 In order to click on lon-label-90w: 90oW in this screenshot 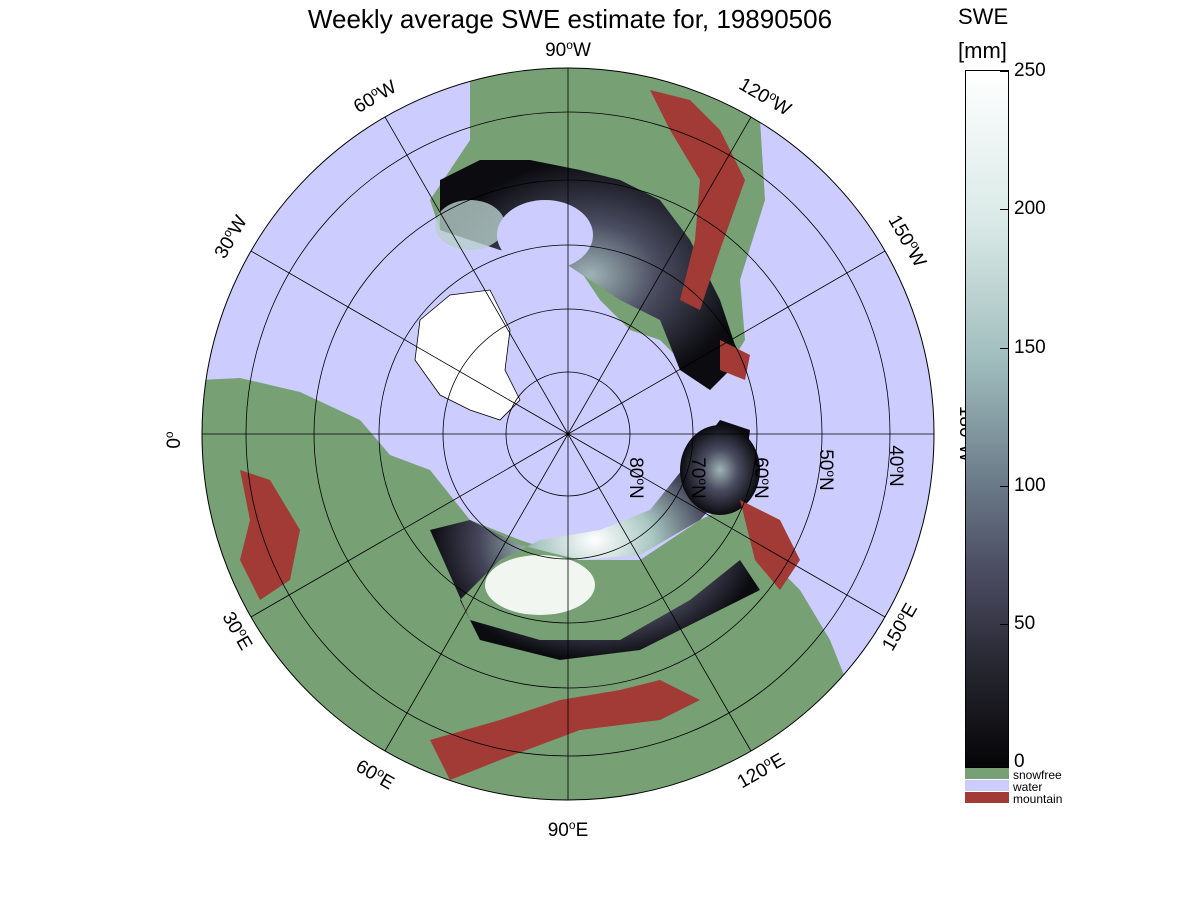, I will do `click(568, 49)`.